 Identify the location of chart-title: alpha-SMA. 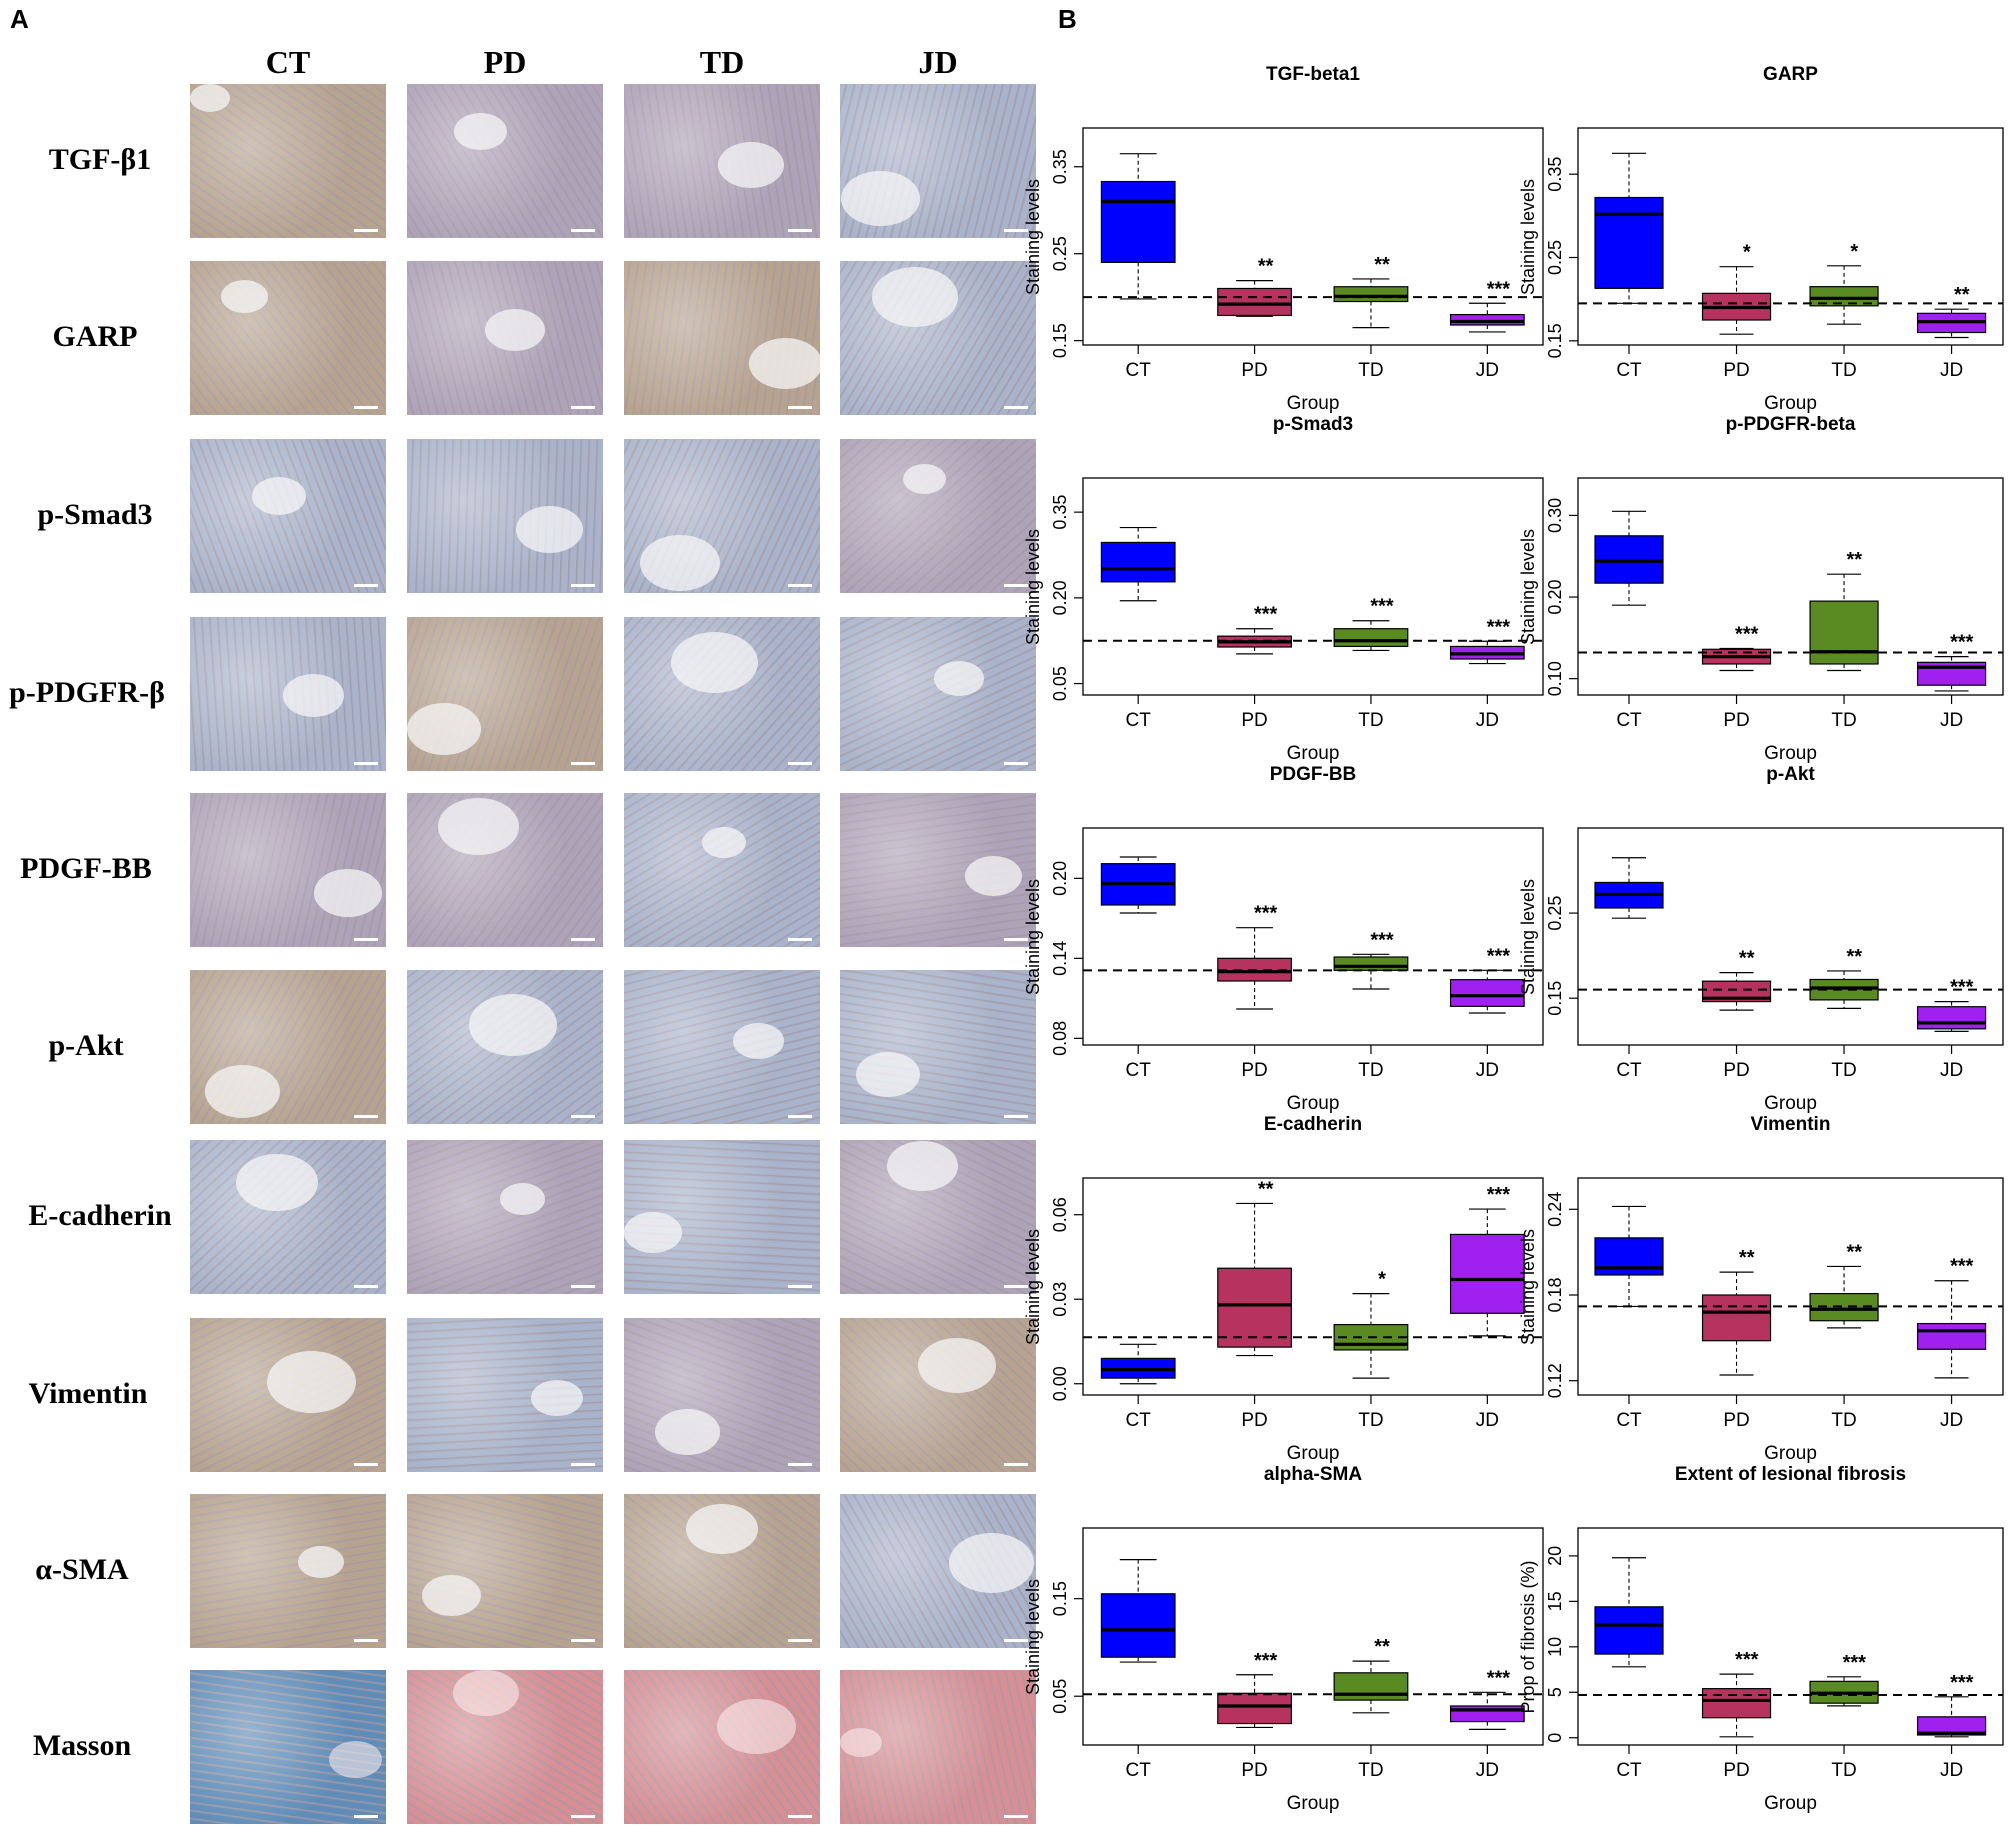
(1313, 1474).